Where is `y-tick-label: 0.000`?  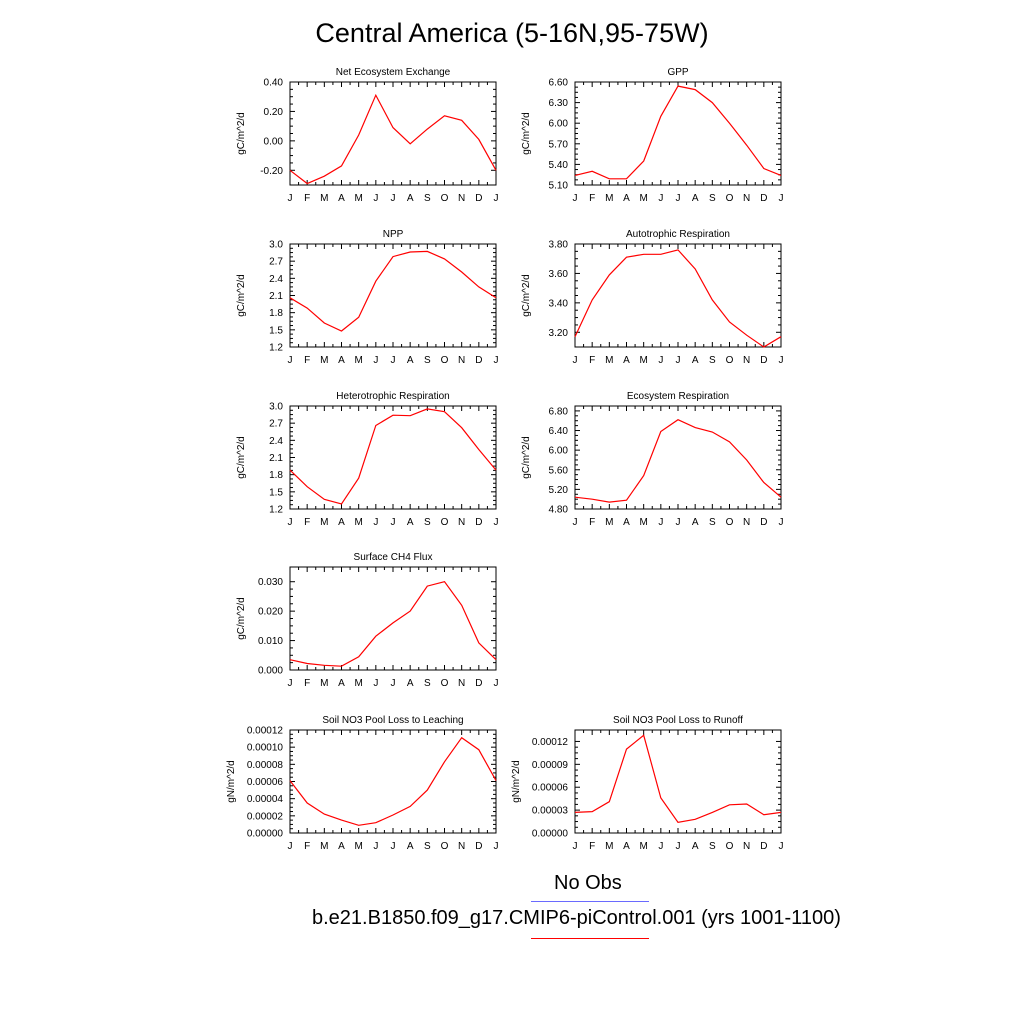 y-tick-label: 0.000 is located at coordinates (270, 671).